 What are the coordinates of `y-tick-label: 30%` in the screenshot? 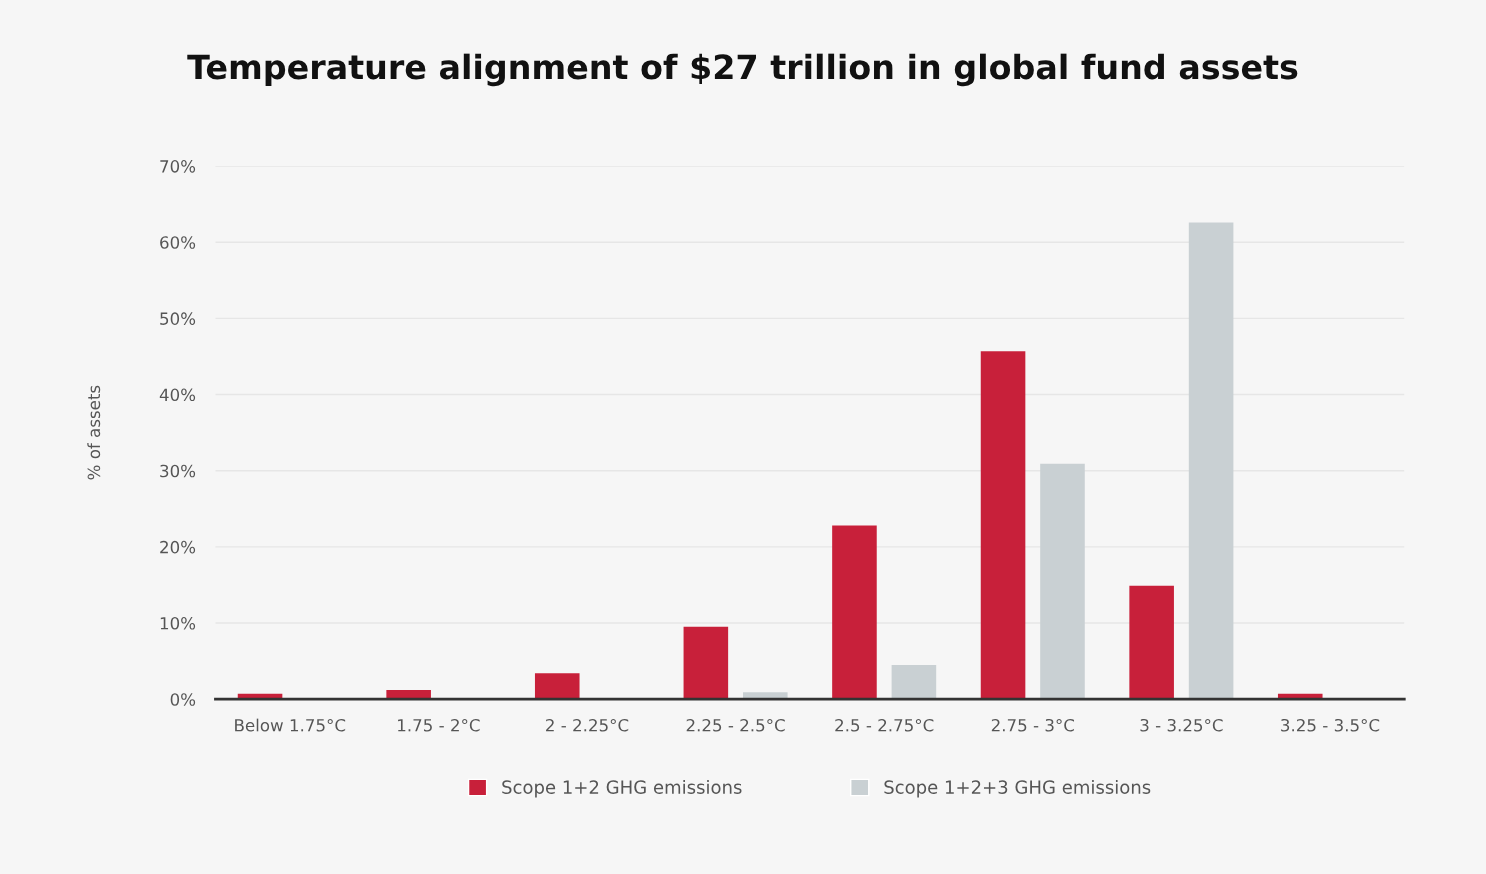 It's located at (178, 471).